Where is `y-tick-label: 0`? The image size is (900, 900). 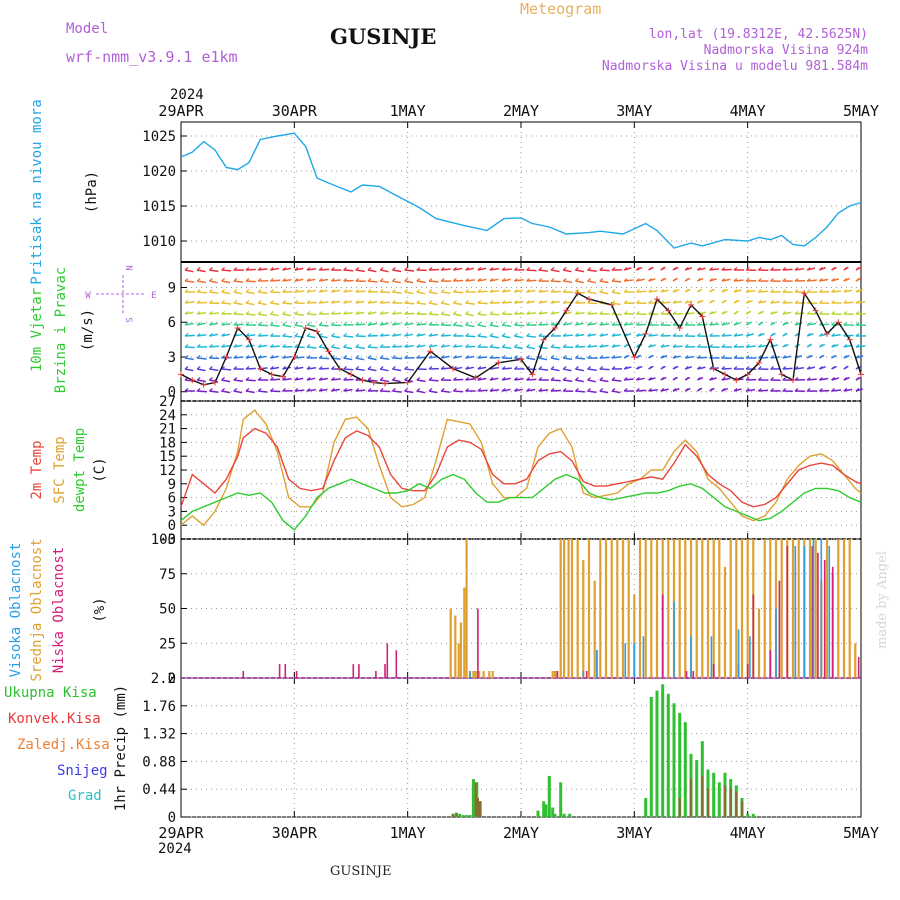
y-tick-label: 0 is located at coordinates (172, 818).